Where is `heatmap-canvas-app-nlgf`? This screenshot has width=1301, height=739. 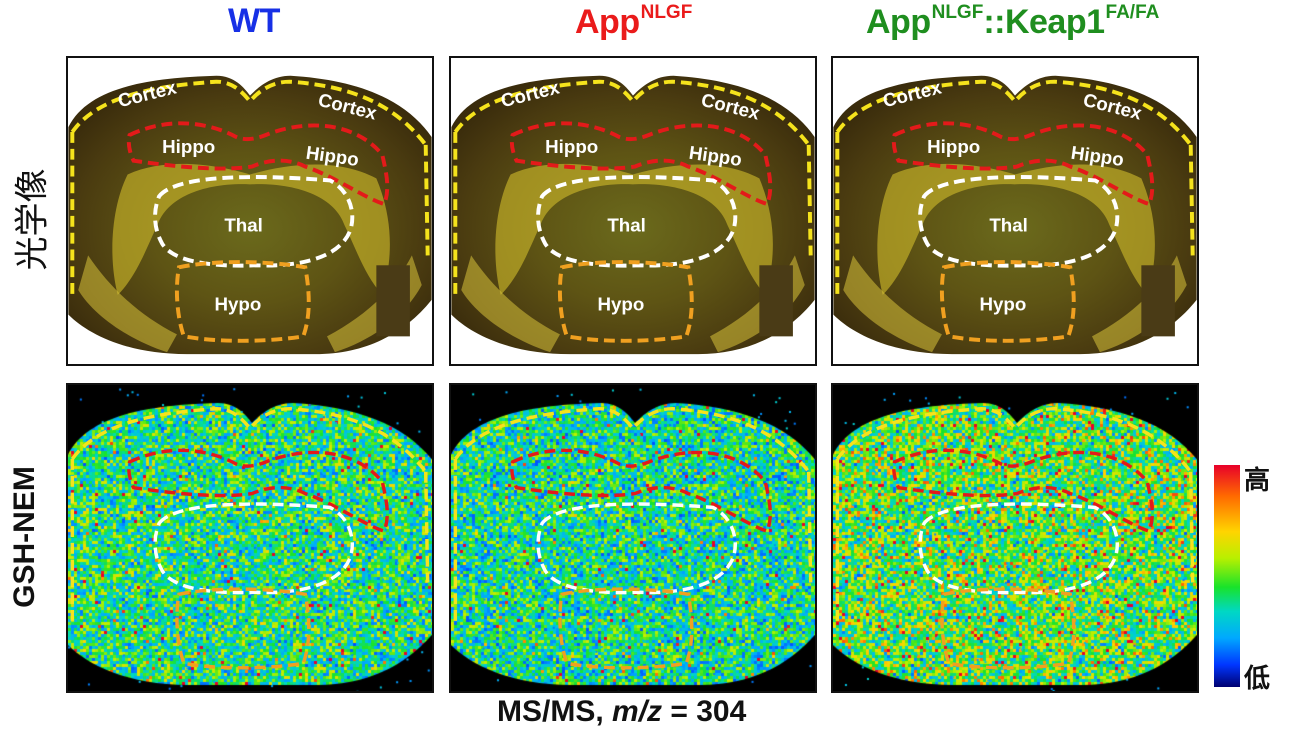 heatmap-canvas-app-nlgf is located at coordinates (633, 538).